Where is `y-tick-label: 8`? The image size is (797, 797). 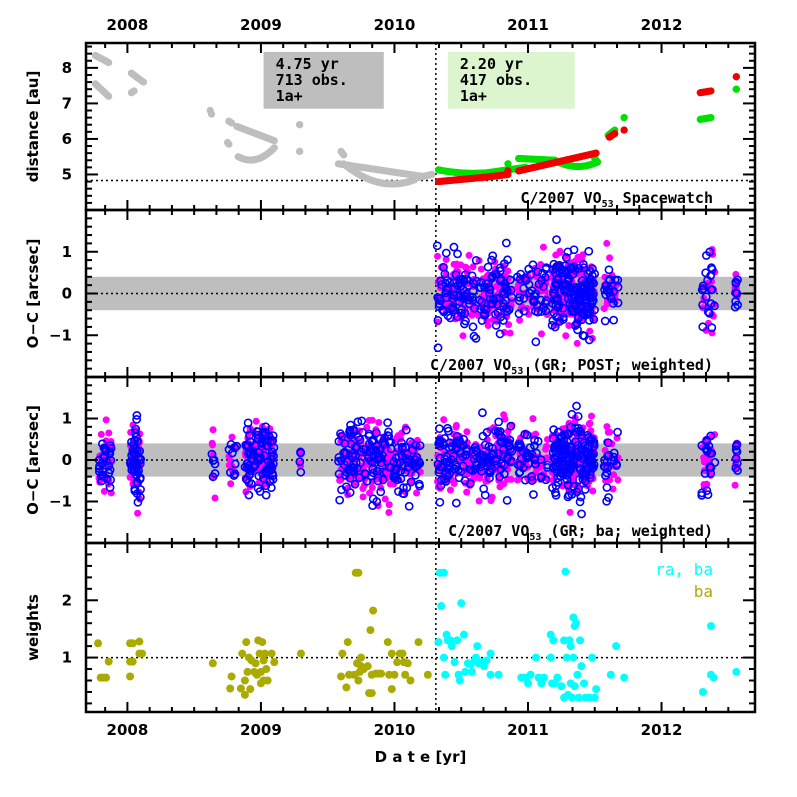 y-tick-label: 8 is located at coordinates (67, 68).